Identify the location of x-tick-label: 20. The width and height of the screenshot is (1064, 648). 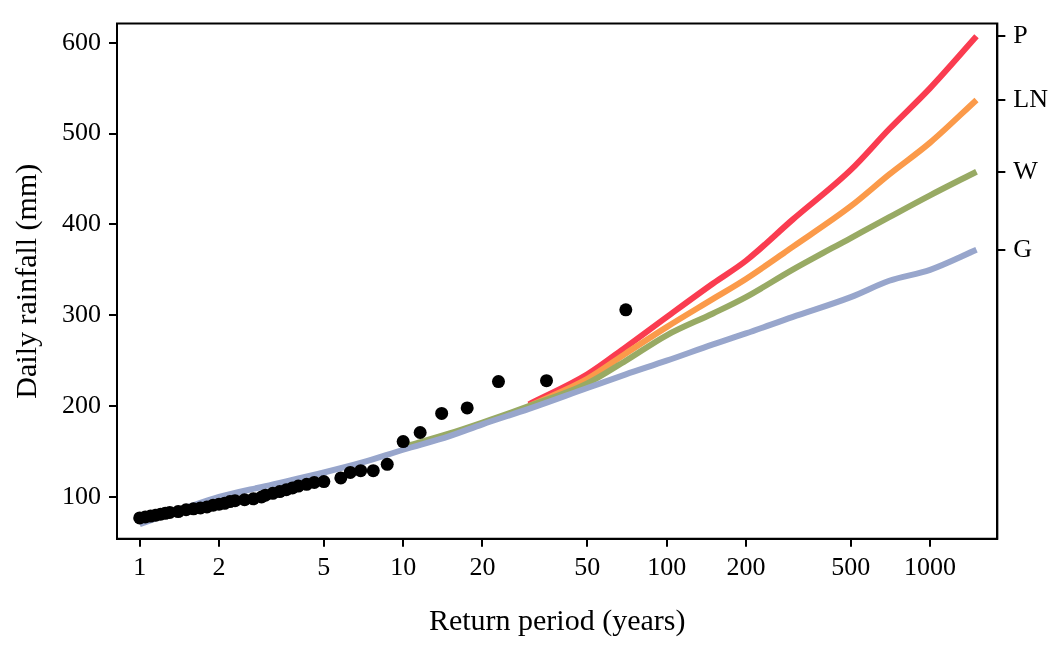
(482, 567).